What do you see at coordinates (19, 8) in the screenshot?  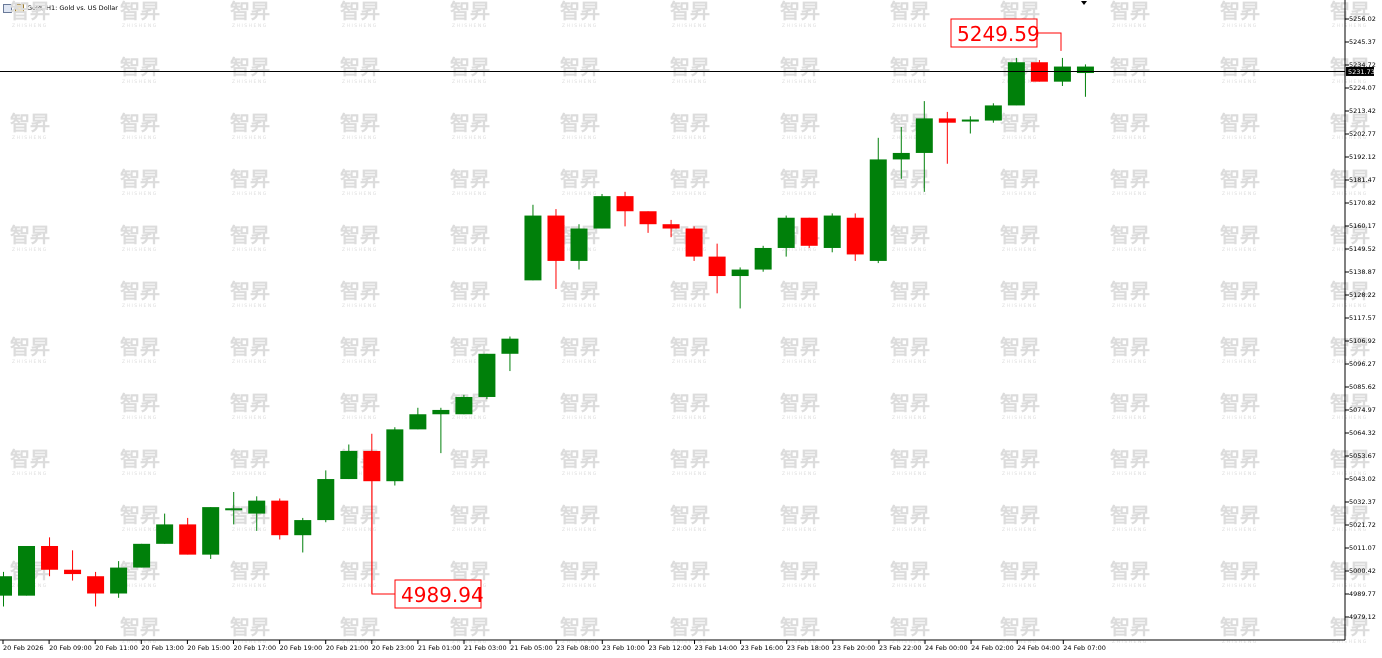 I see `chart-type-icon` at bounding box center [19, 8].